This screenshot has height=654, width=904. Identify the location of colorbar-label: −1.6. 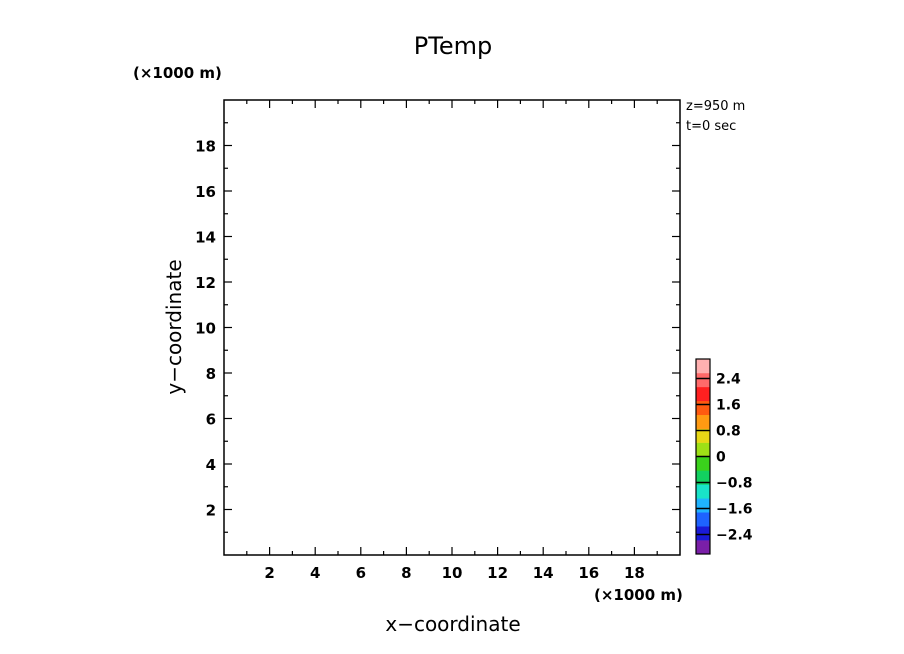
(734, 510).